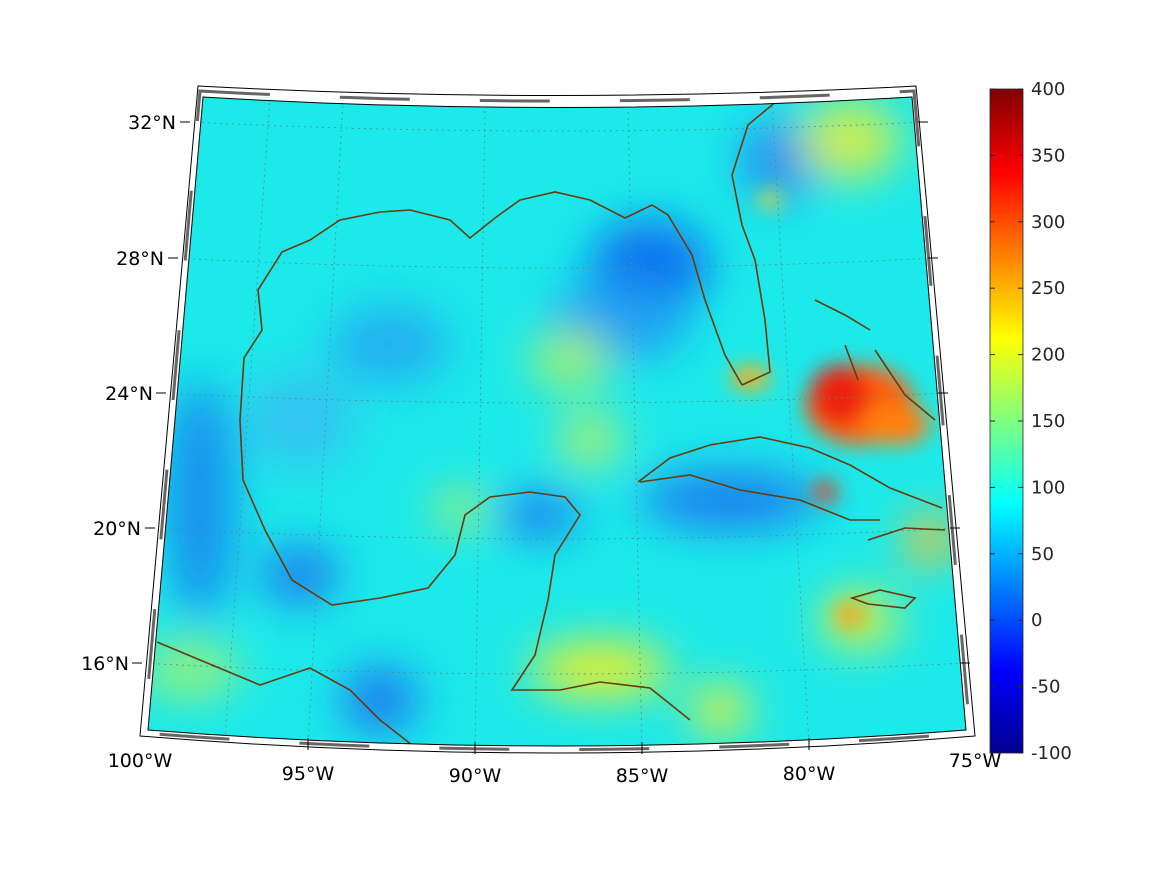 The width and height of the screenshot is (1167, 875). What do you see at coordinates (152, 123) in the screenshot?
I see `lat-label: 32°N` at bounding box center [152, 123].